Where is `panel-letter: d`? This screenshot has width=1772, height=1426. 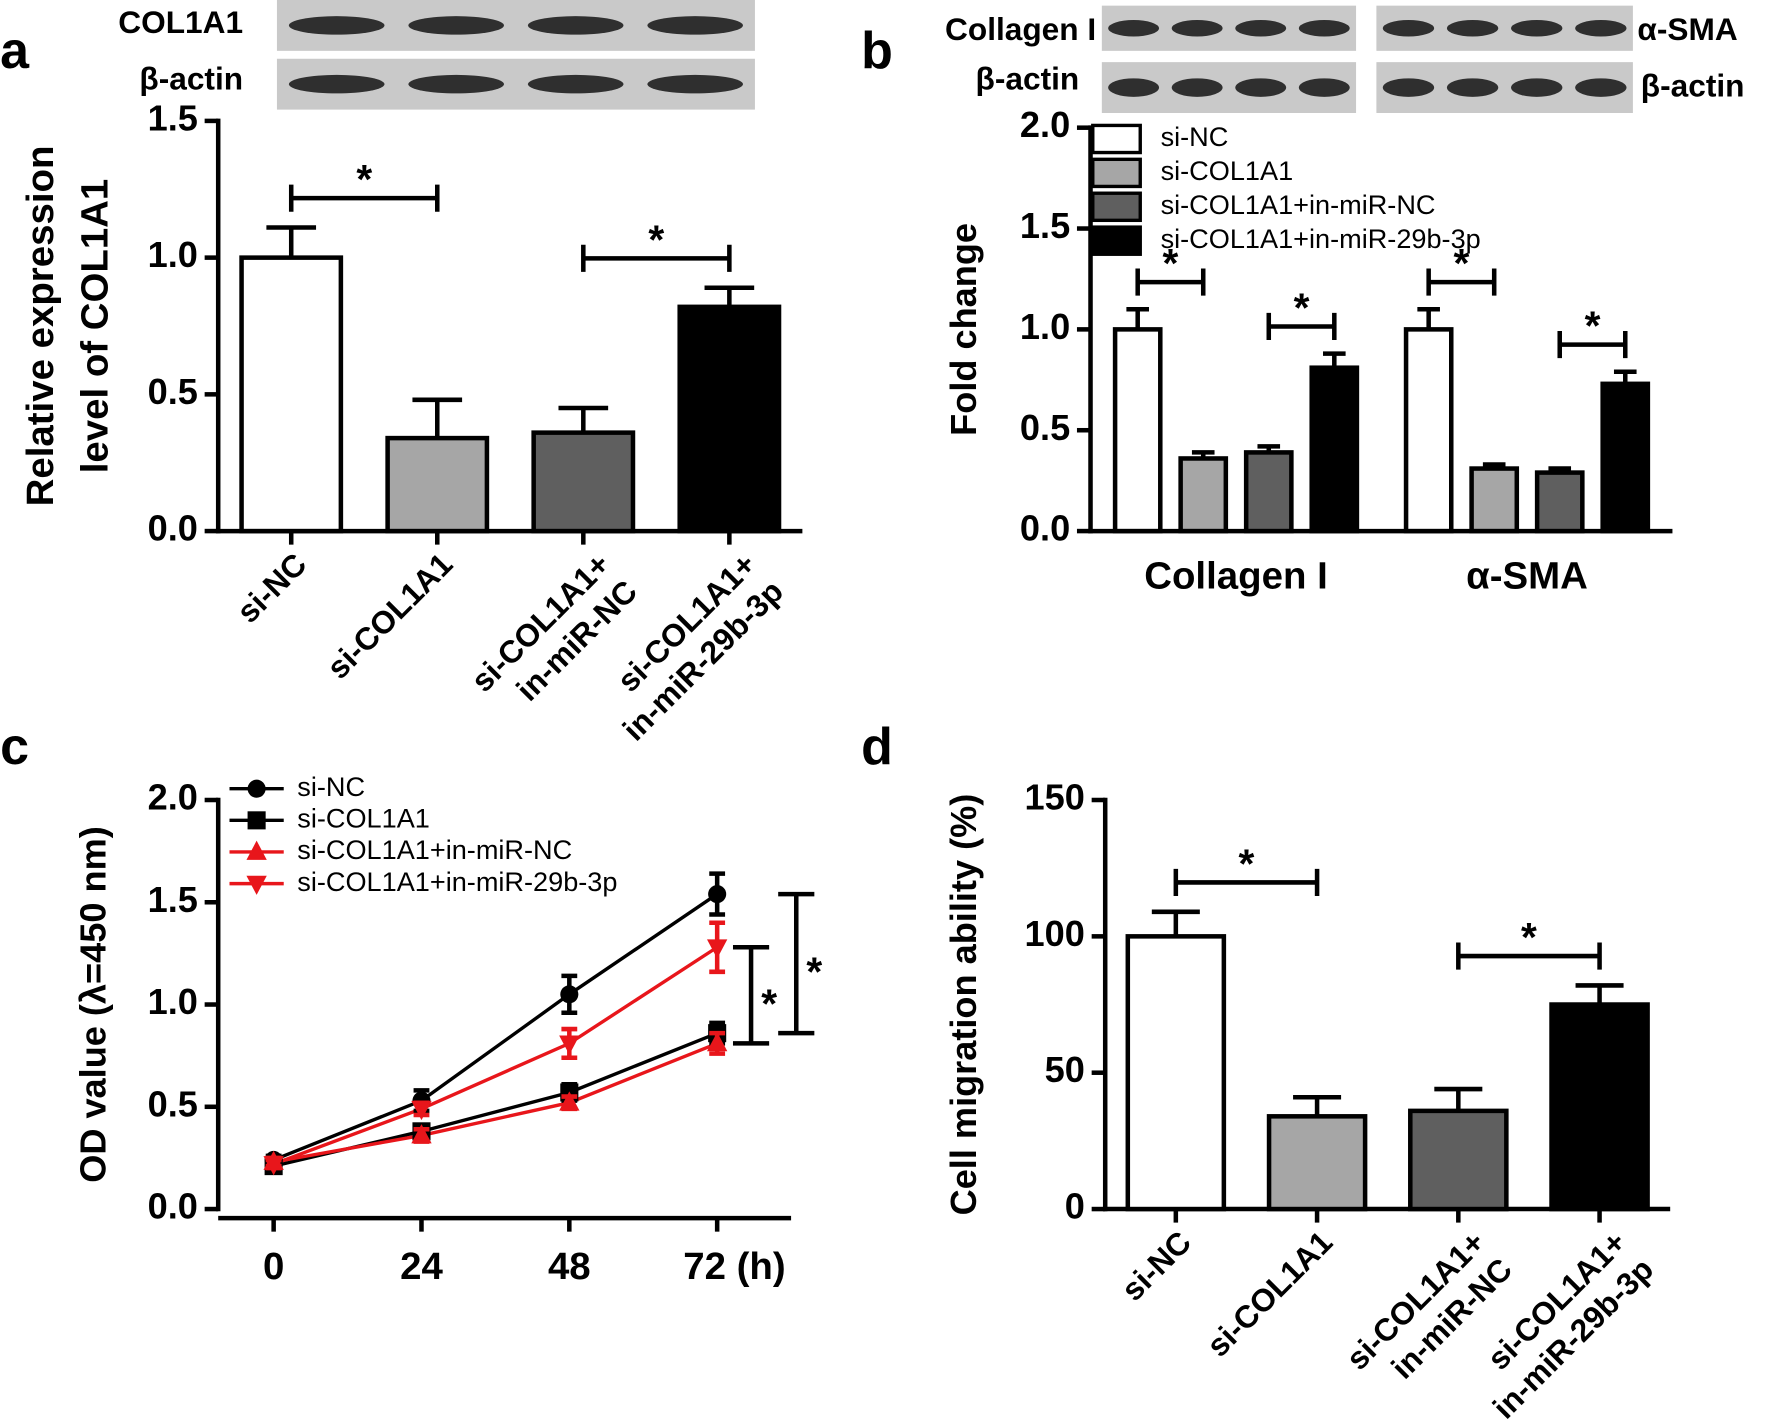 panel-letter: d is located at coordinates (877, 747).